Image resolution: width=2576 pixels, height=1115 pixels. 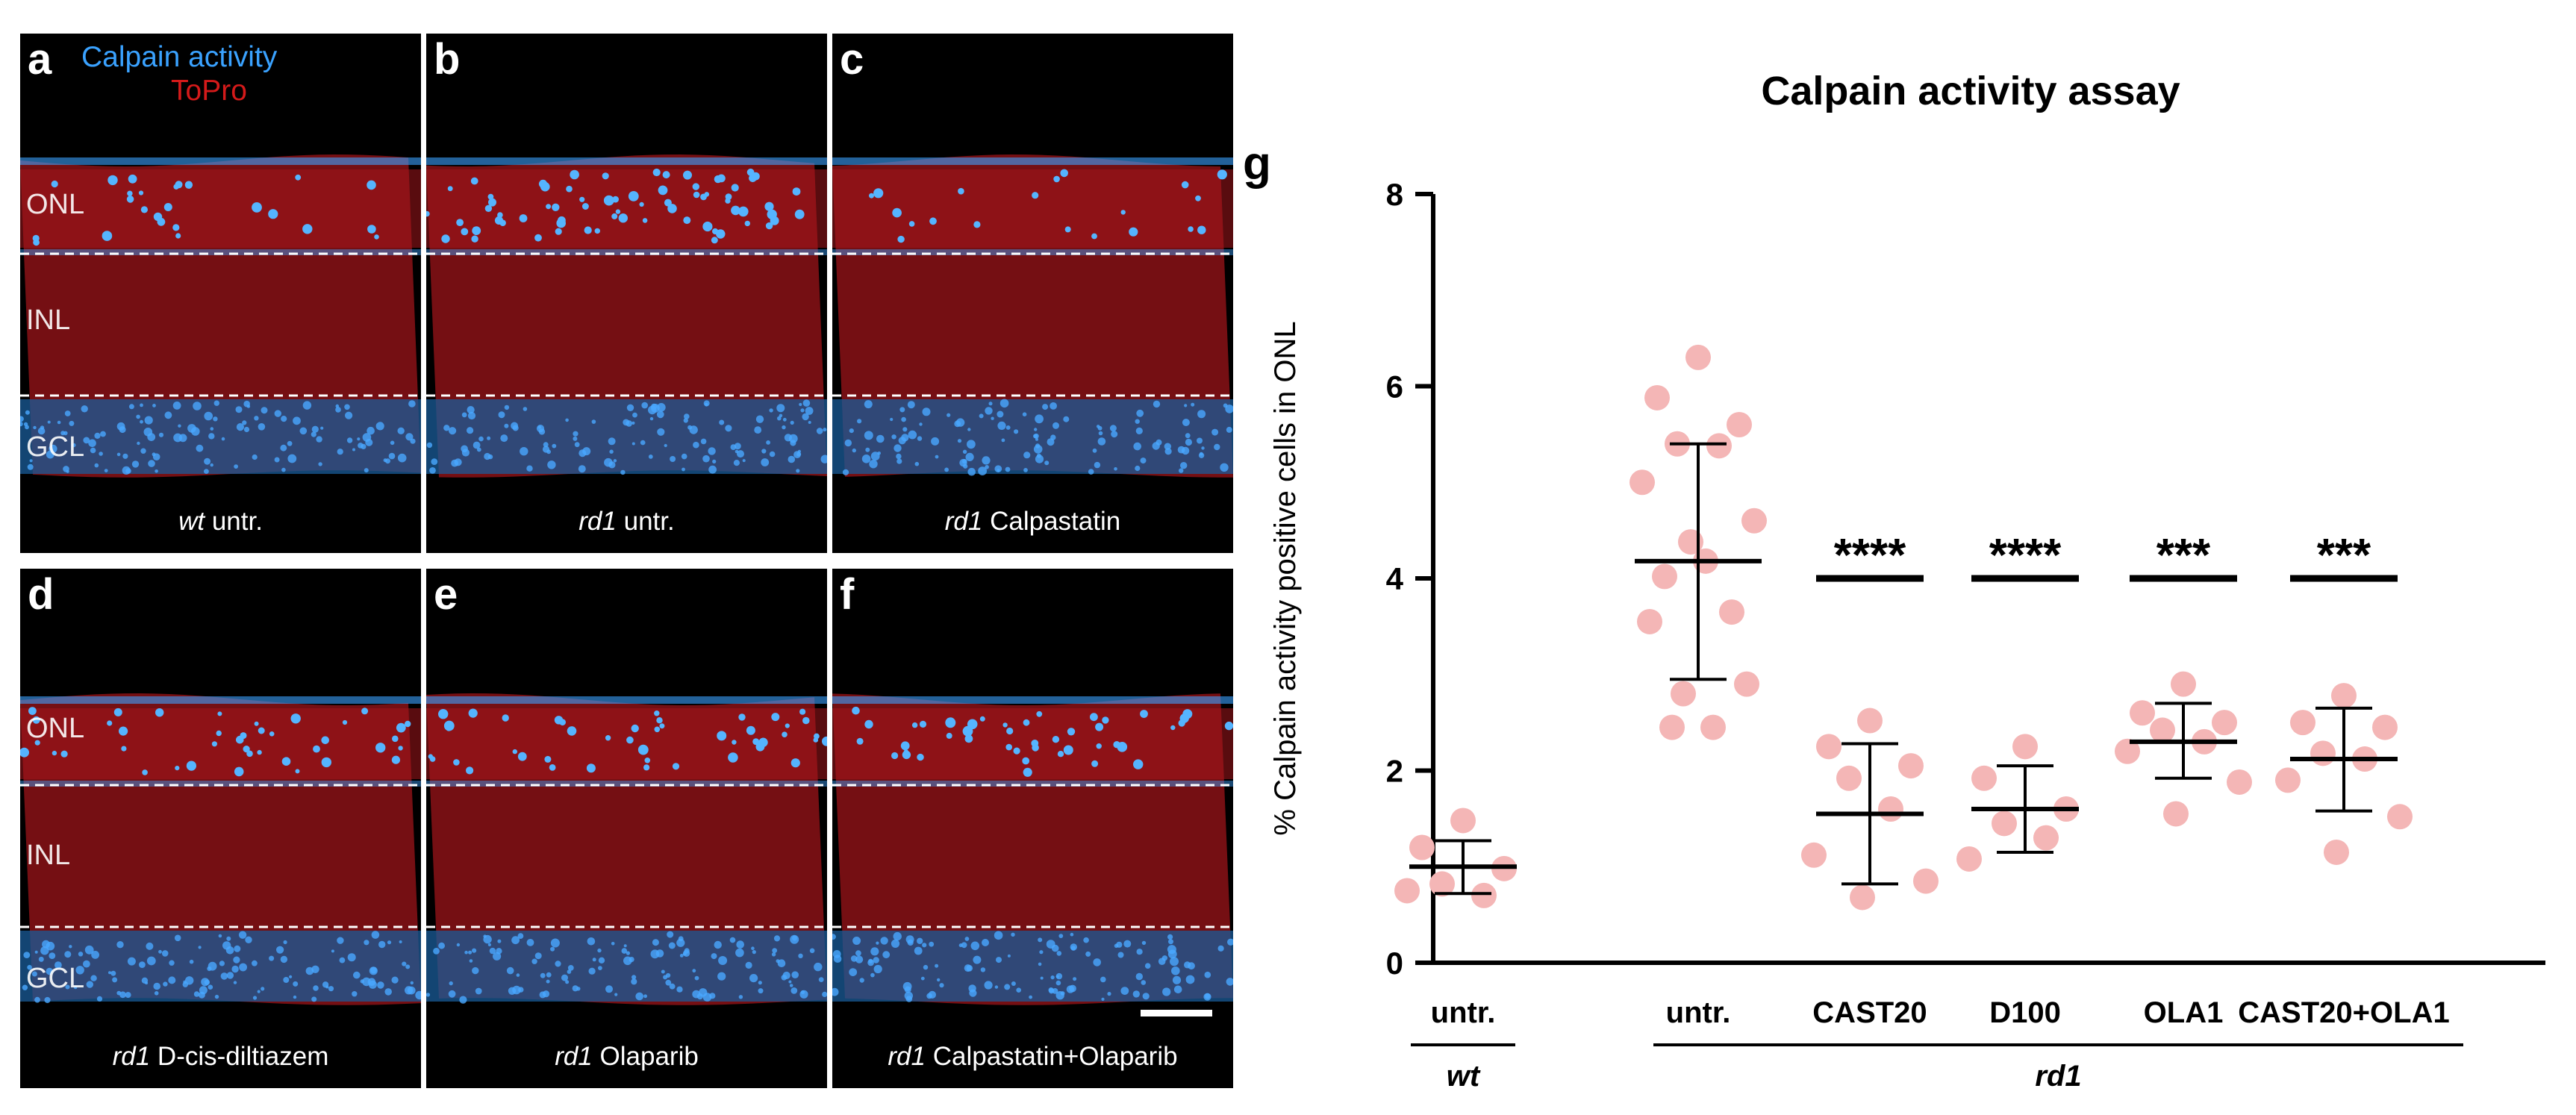 I want to click on y-tick-label: 4, so click(x=1395, y=578).